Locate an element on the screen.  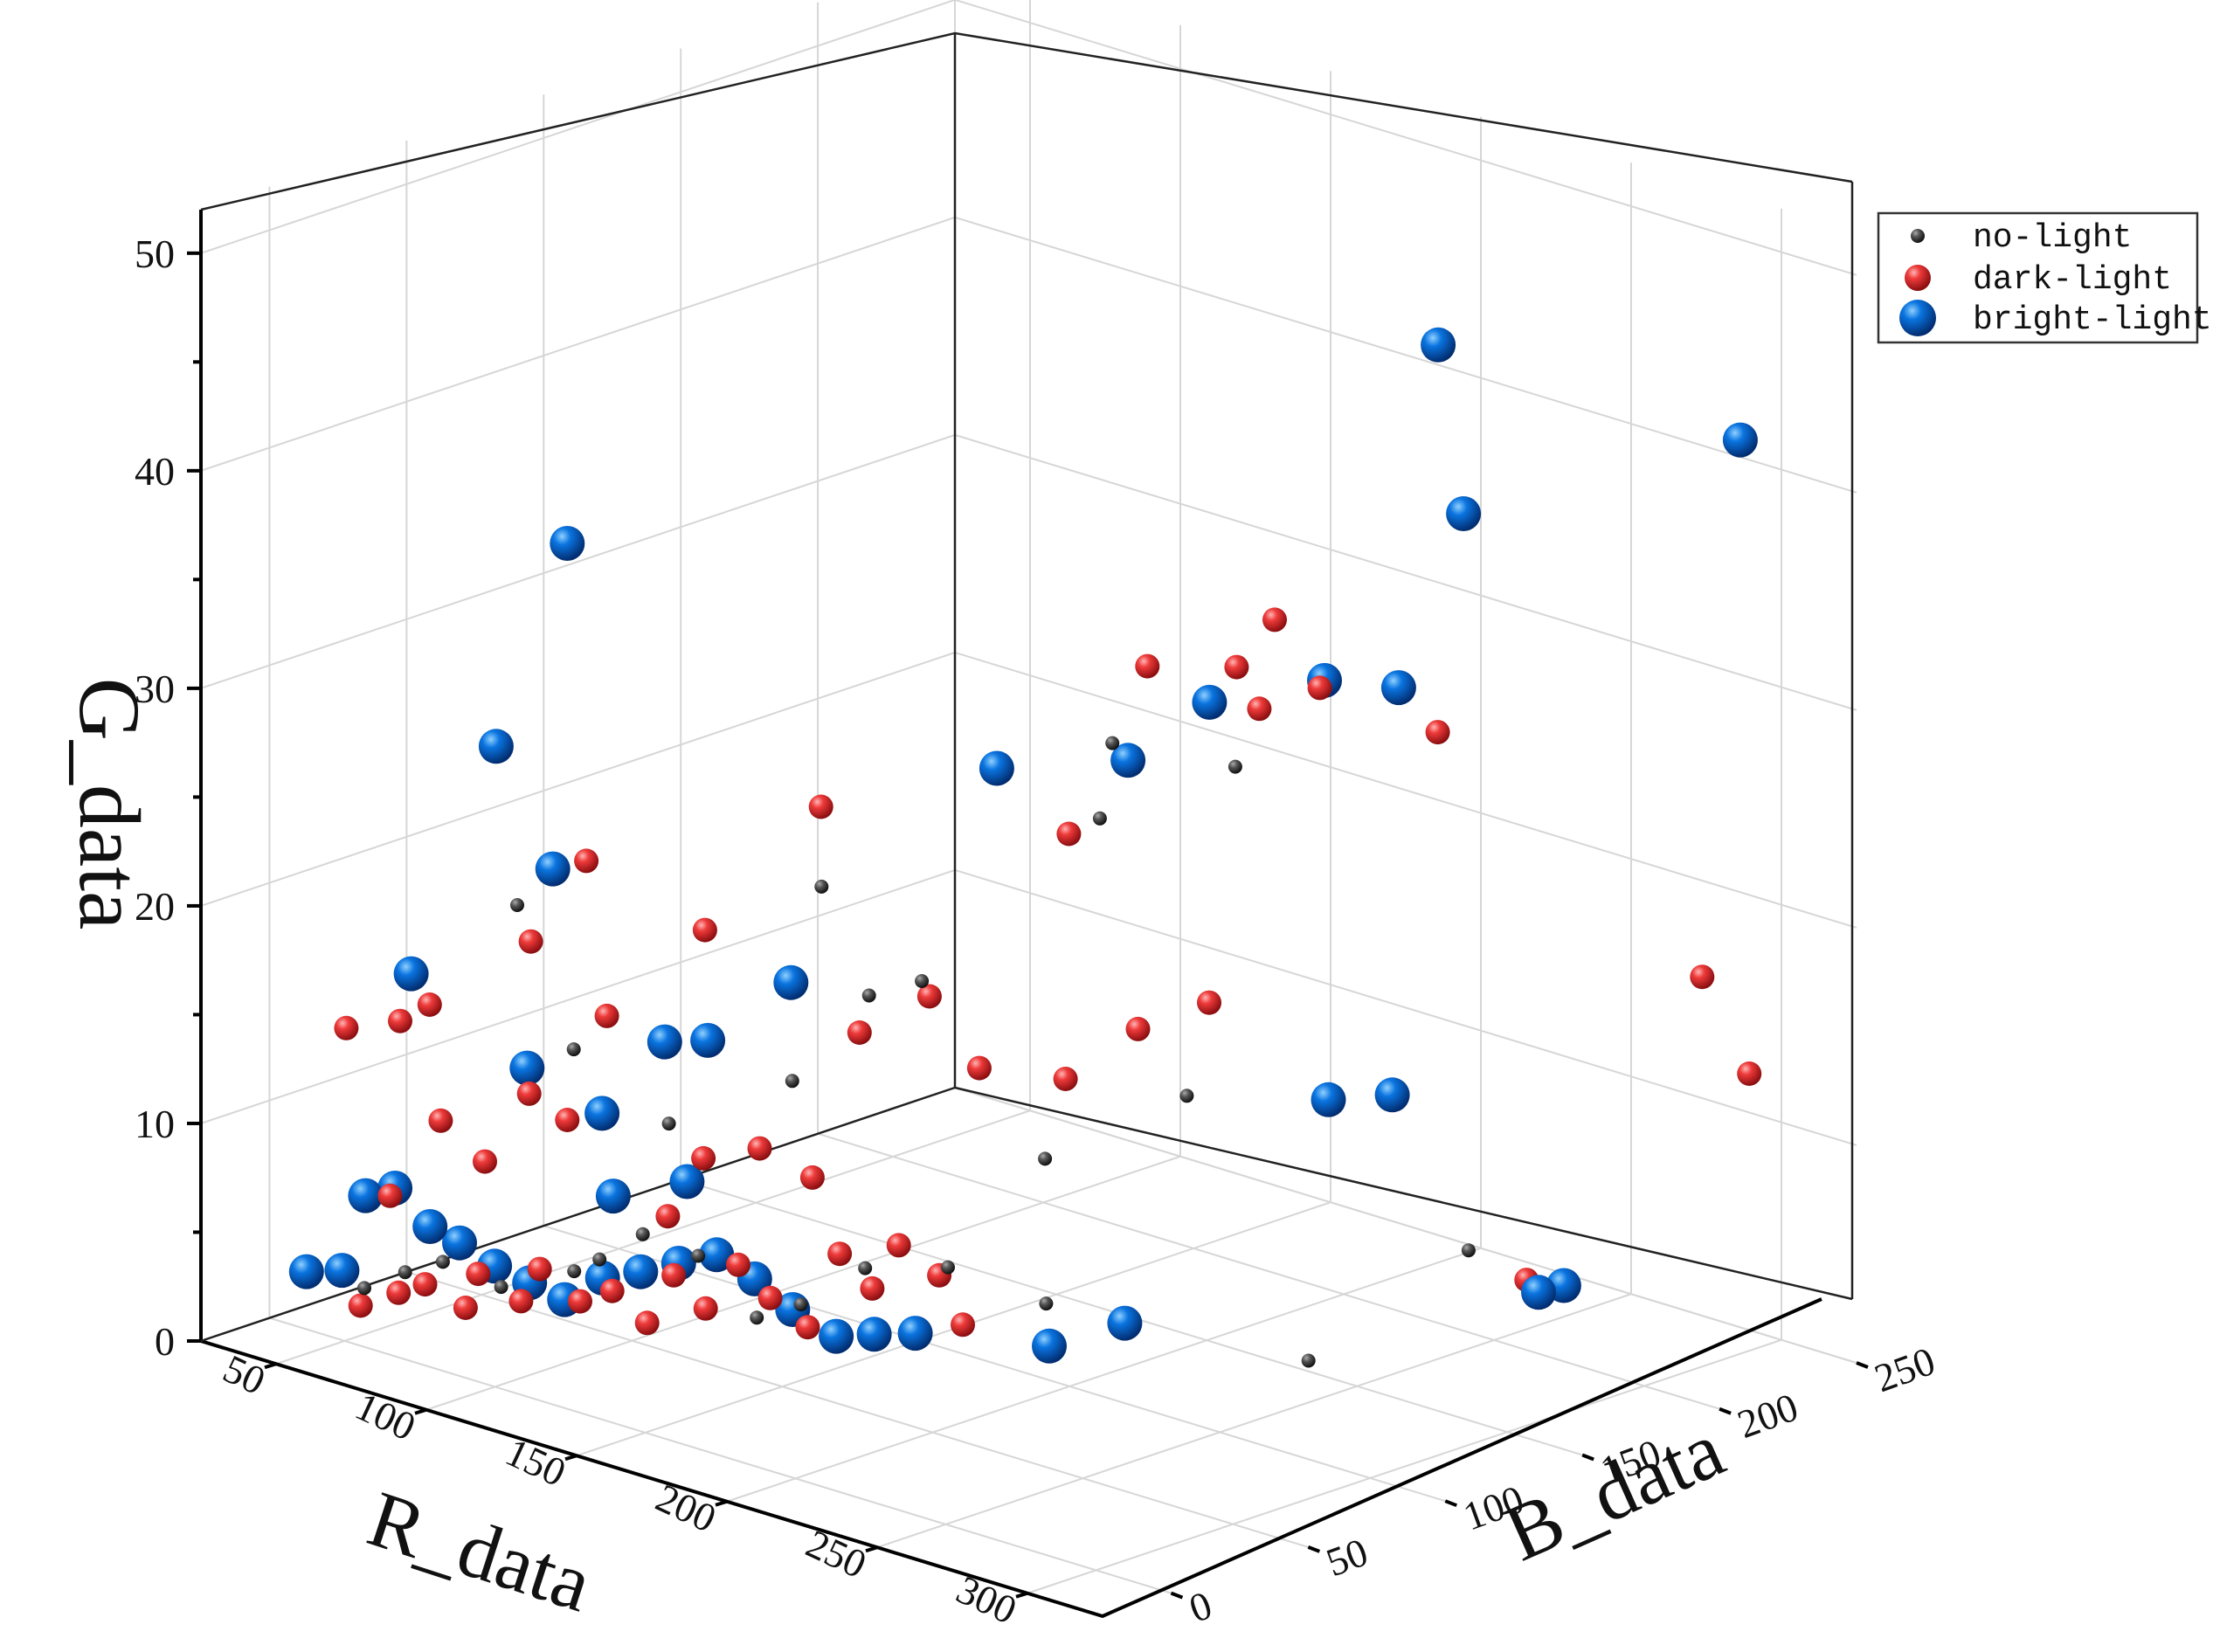
y-tick-label: 0 is located at coordinates (165, 1341).